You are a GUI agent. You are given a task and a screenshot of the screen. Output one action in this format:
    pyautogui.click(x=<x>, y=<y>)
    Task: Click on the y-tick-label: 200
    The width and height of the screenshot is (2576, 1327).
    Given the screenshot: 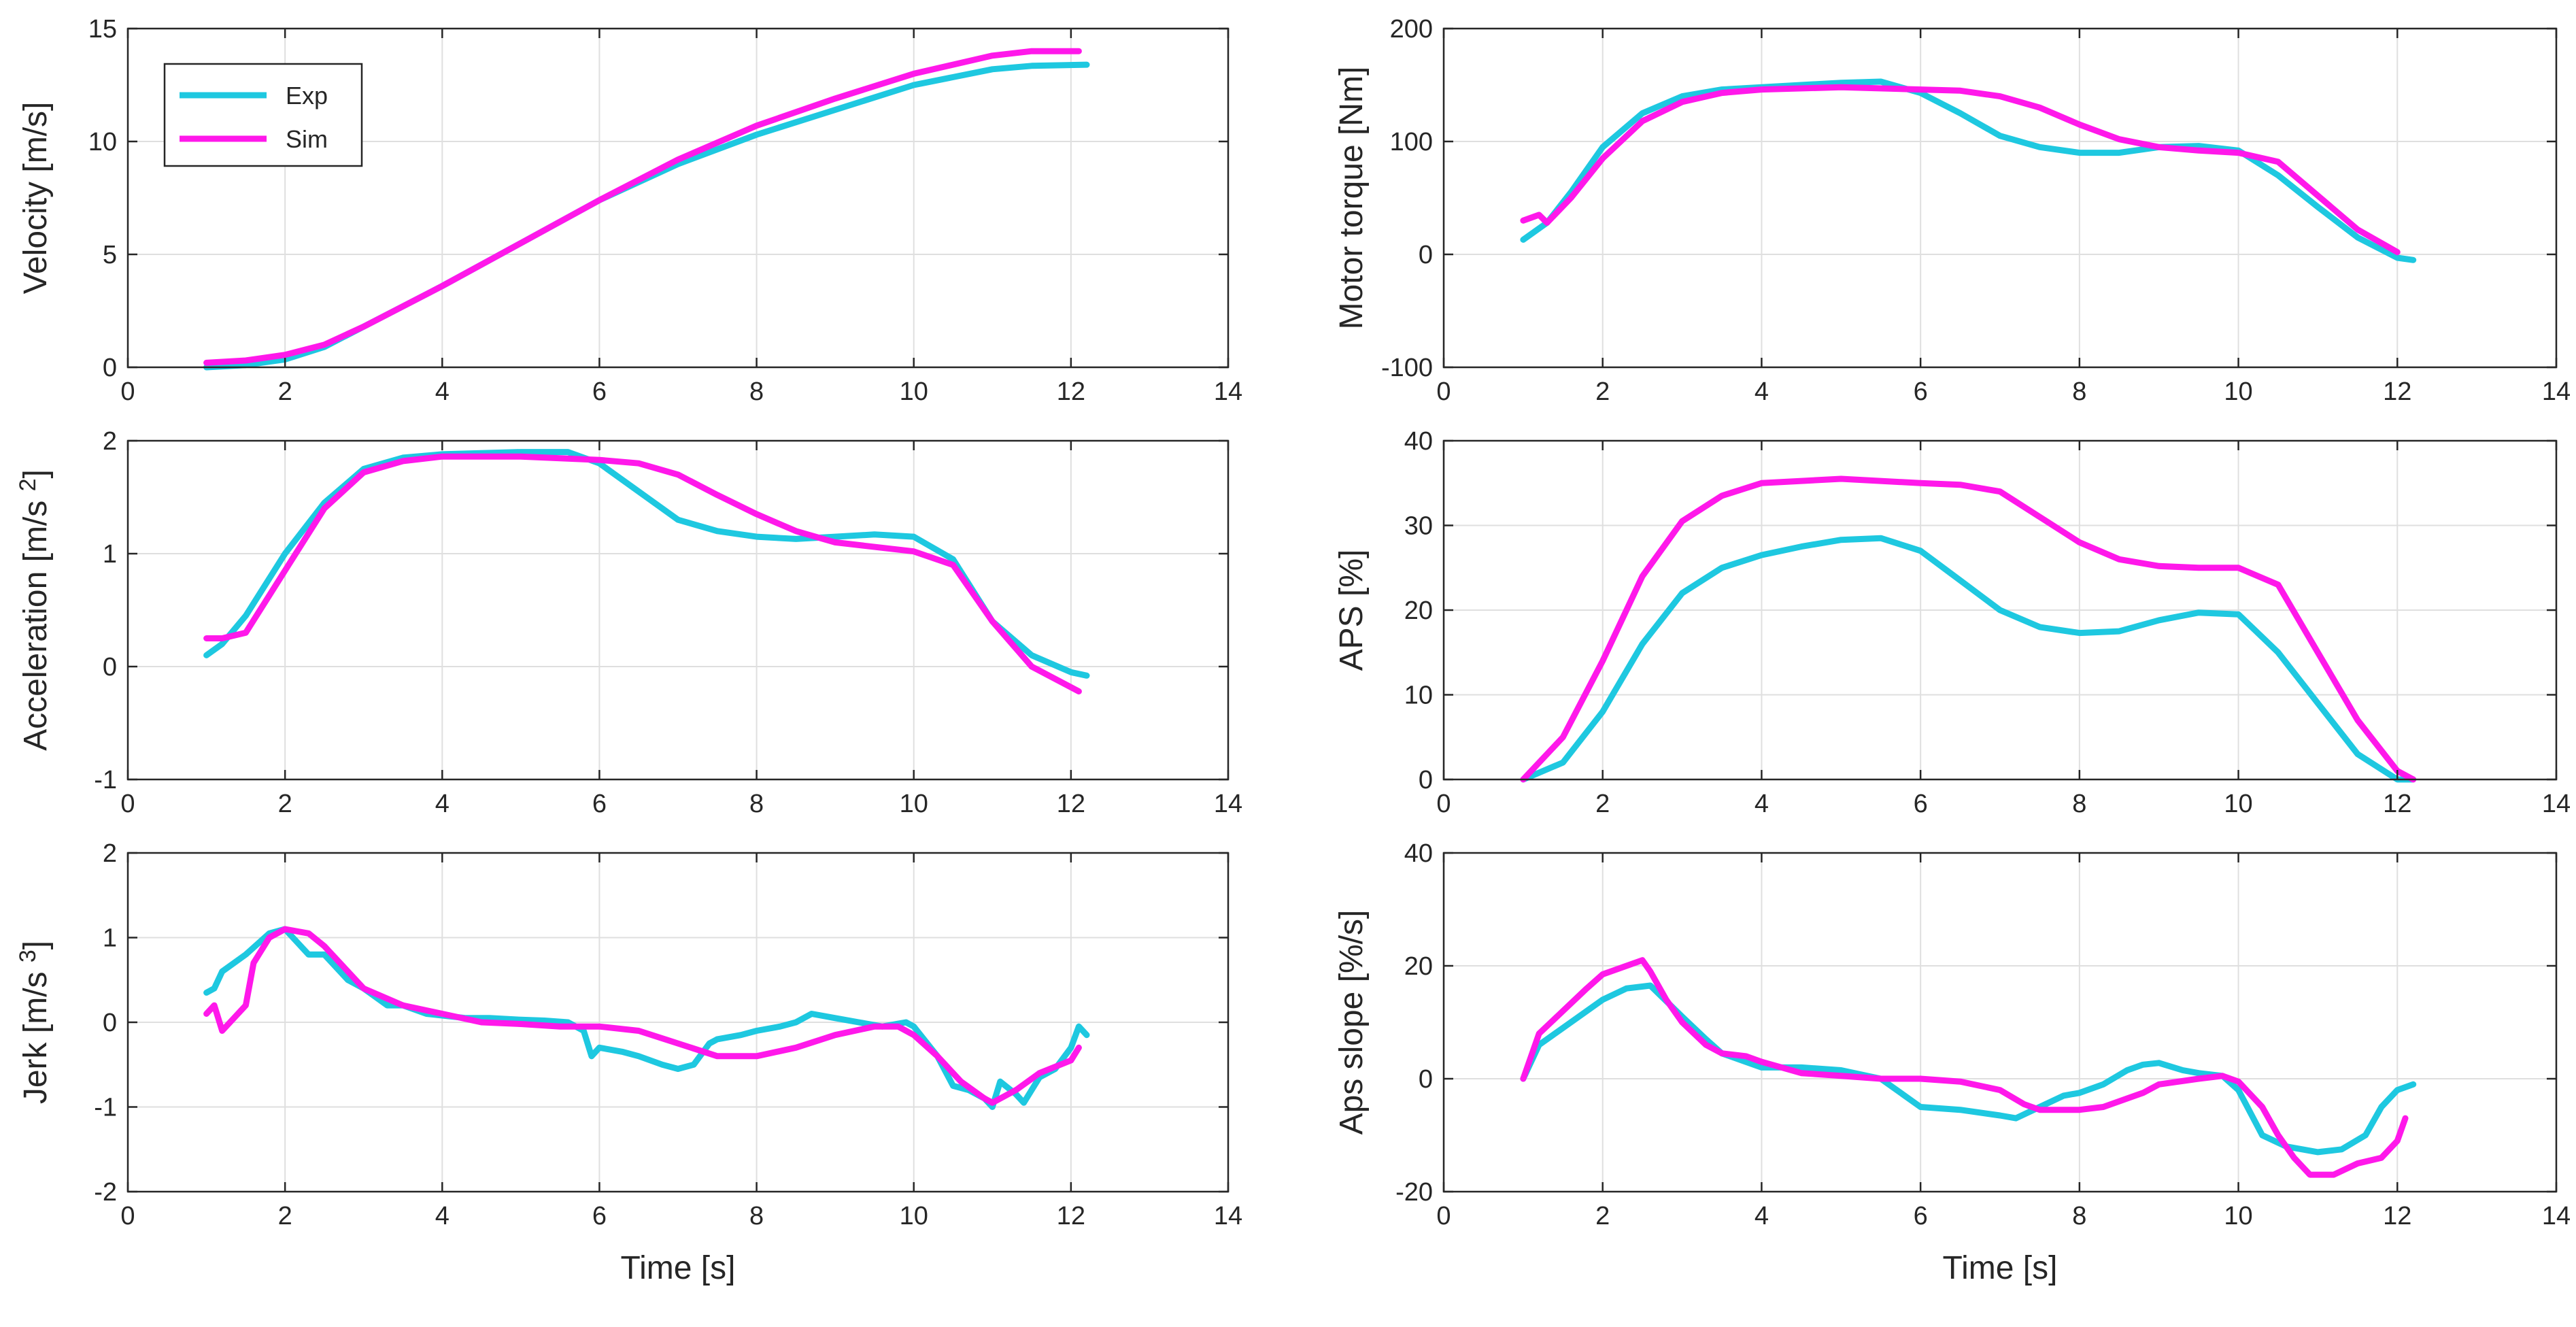 What is the action you would take?
    pyautogui.click(x=1411, y=30)
    